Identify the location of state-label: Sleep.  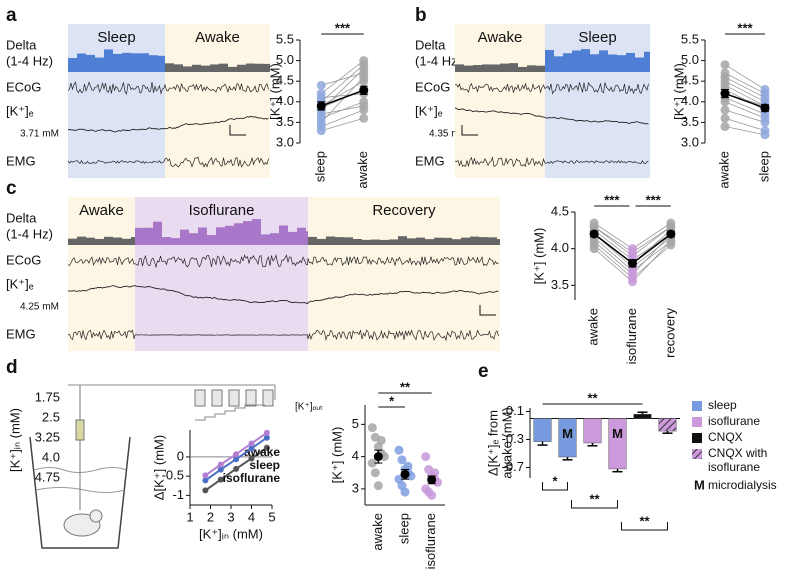
(116, 37).